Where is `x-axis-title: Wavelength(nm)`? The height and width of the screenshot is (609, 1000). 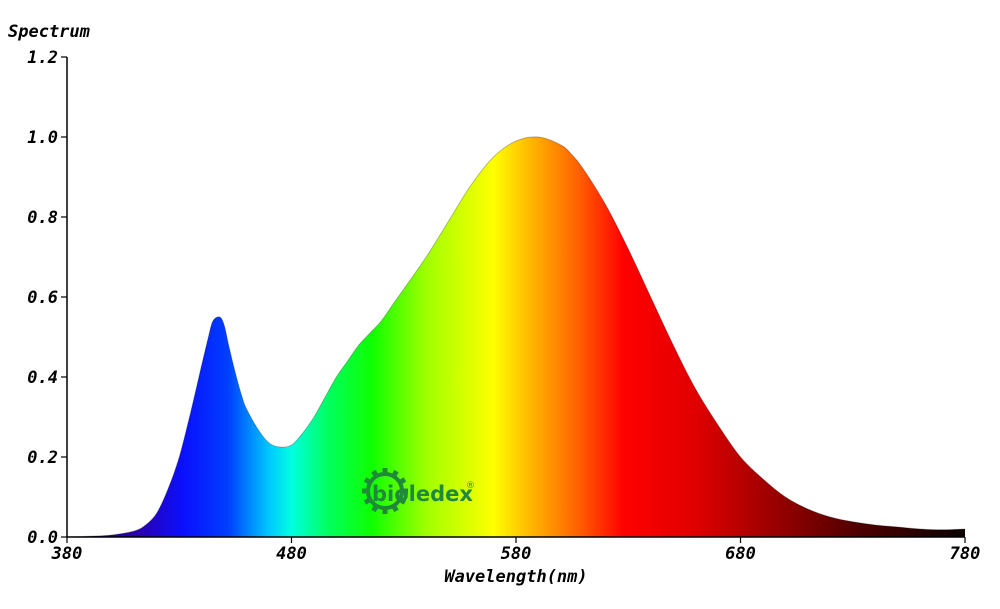
x-axis-title: Wavelength(nm) is located at coordinates (515, 577).